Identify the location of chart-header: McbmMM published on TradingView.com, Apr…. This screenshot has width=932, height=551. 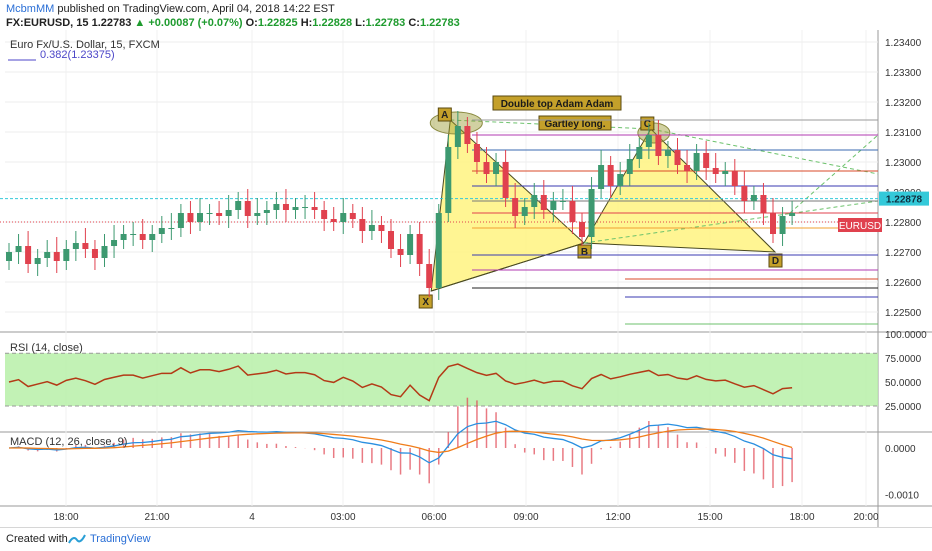
(466, 15).